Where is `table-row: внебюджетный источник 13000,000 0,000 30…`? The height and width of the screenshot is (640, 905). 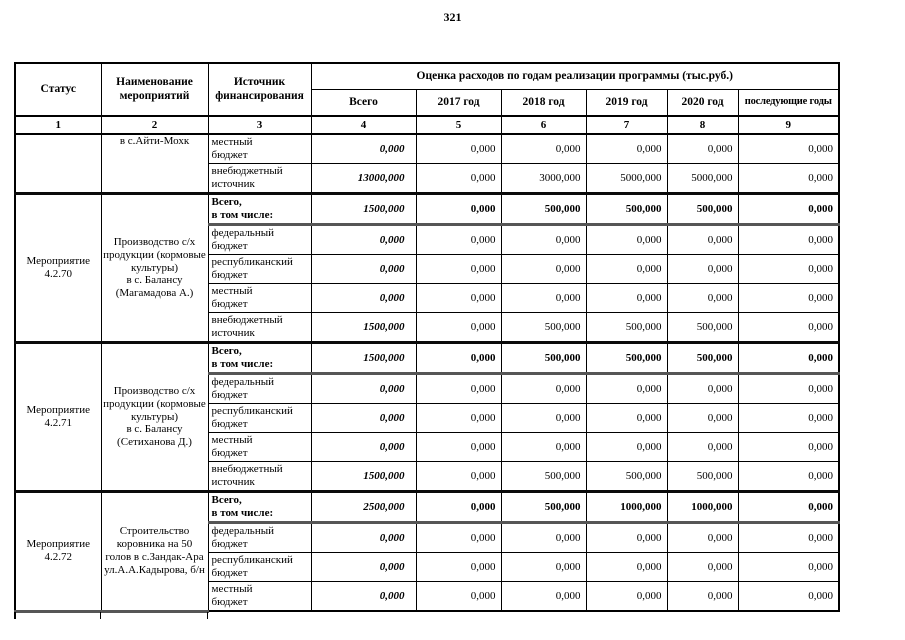
table-row: внебюджетный источник 13000,000 0,000 30… is located at coordinates (427, 178).